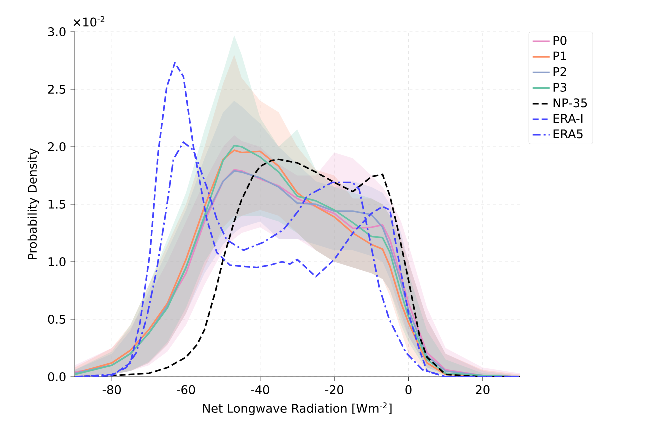 This screenshot has height=429, width=648. What do you see at coordinates (568, 118) in the screenshot?
I see `legend-label: ERA-I` at bounding box center [568, 118].